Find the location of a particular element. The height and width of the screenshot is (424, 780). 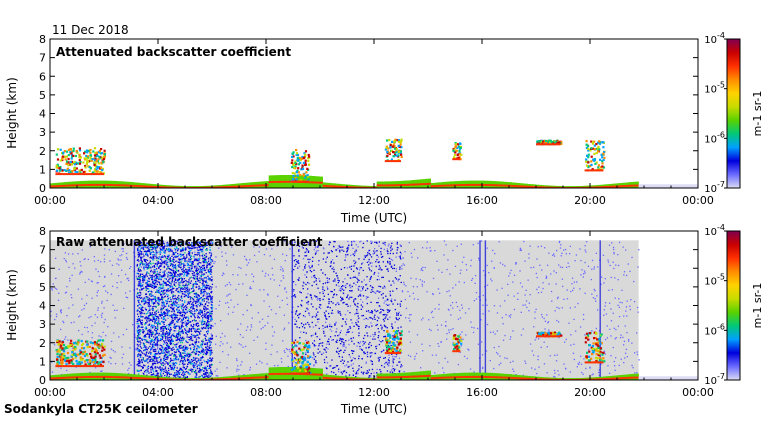

colorbar-tick-label: 10-6 is located at coordinates (714, 137).